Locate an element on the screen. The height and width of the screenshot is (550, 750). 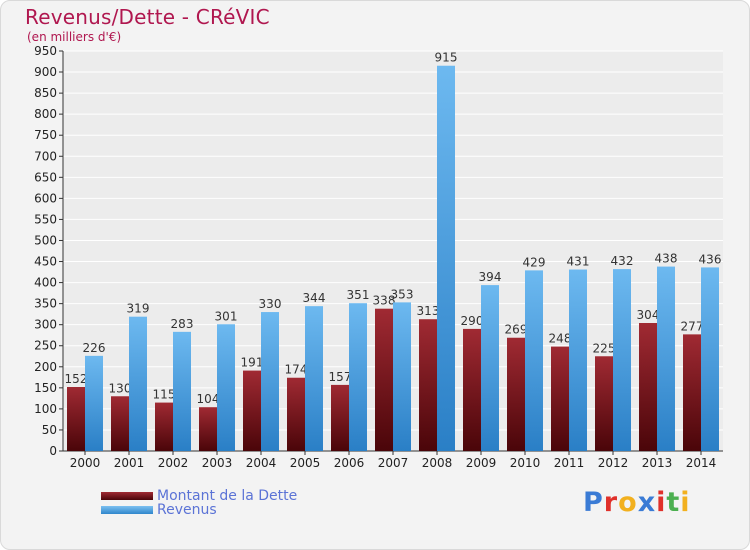
chart-title: Revenus/Dette - CRéVIC is located at coordinates (147, 17).